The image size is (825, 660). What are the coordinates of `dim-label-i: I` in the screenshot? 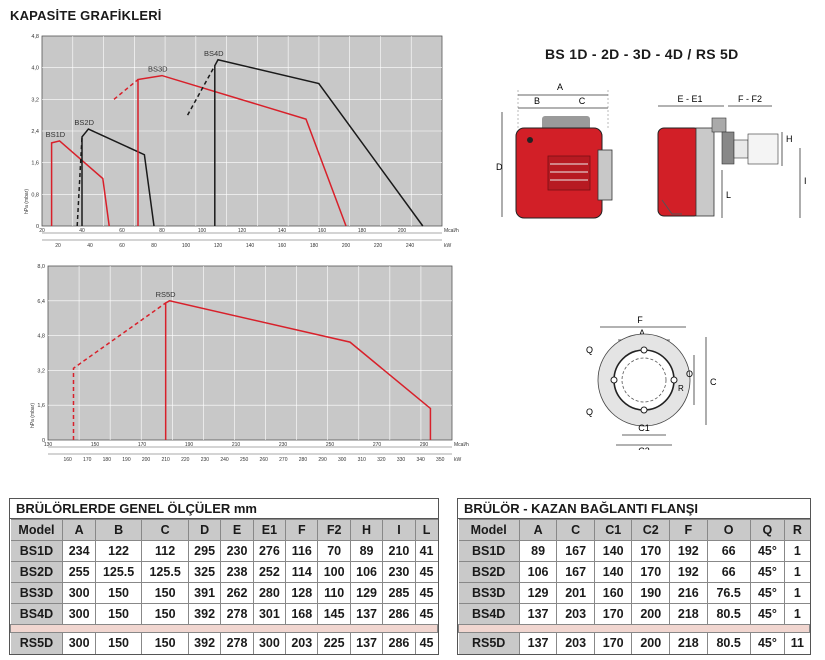 It's located at (805, 181).